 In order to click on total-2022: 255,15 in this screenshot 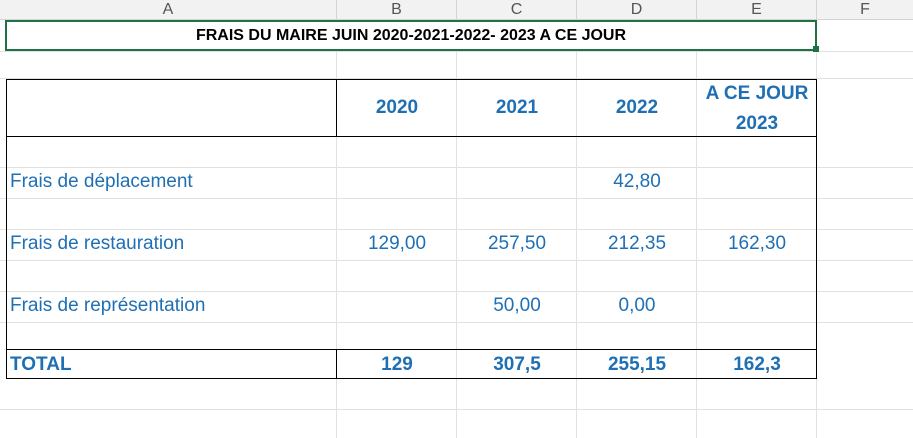, I will do `click(637, 364)`.